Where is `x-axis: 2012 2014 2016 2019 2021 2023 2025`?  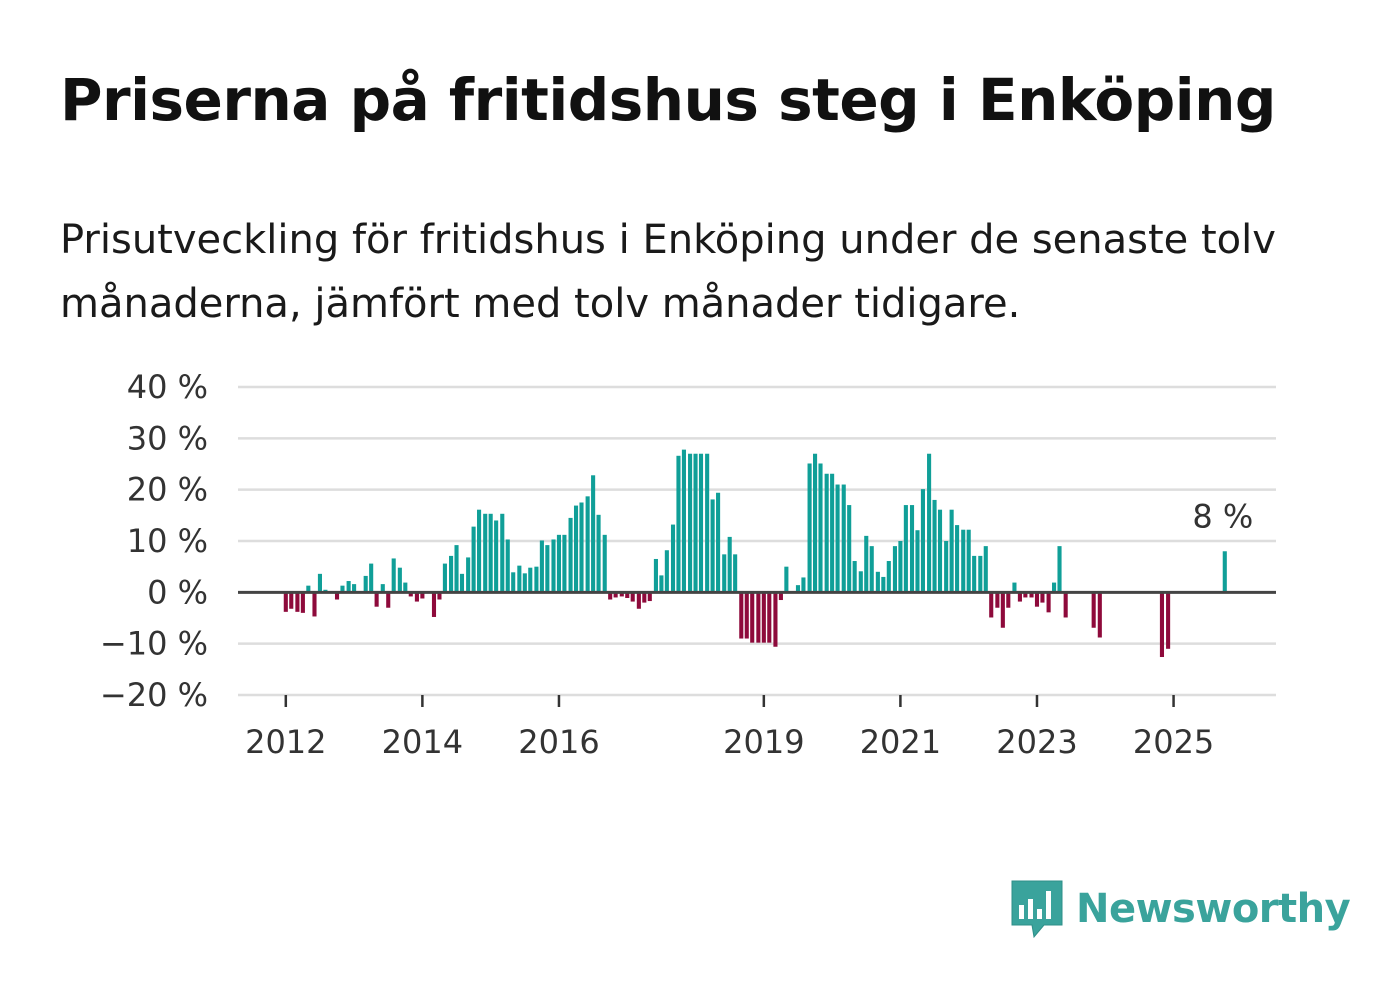 x-axis: 2012 2014 2016 2019 2021 2023 2025 is located at coordinates (729, 728).